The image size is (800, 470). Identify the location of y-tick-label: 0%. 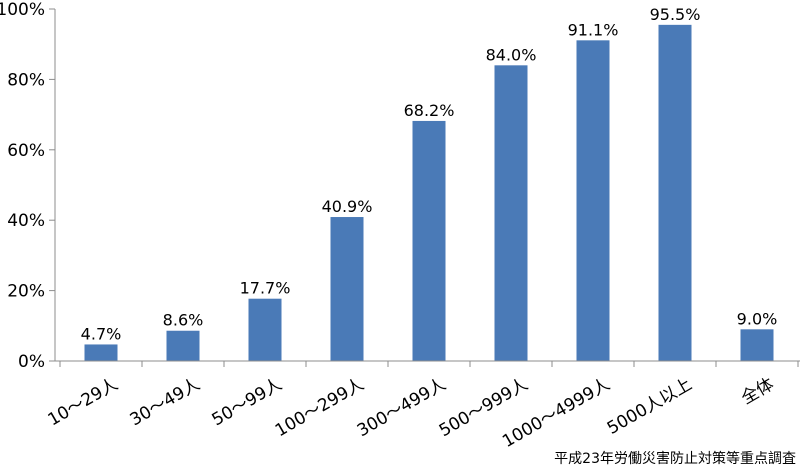
(31, 362).